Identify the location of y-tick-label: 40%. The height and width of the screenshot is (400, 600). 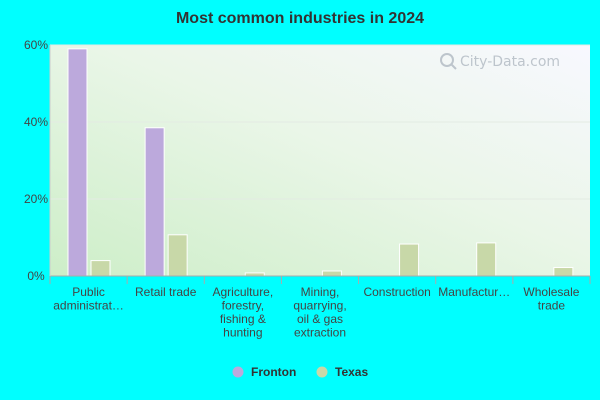
(36, 122).